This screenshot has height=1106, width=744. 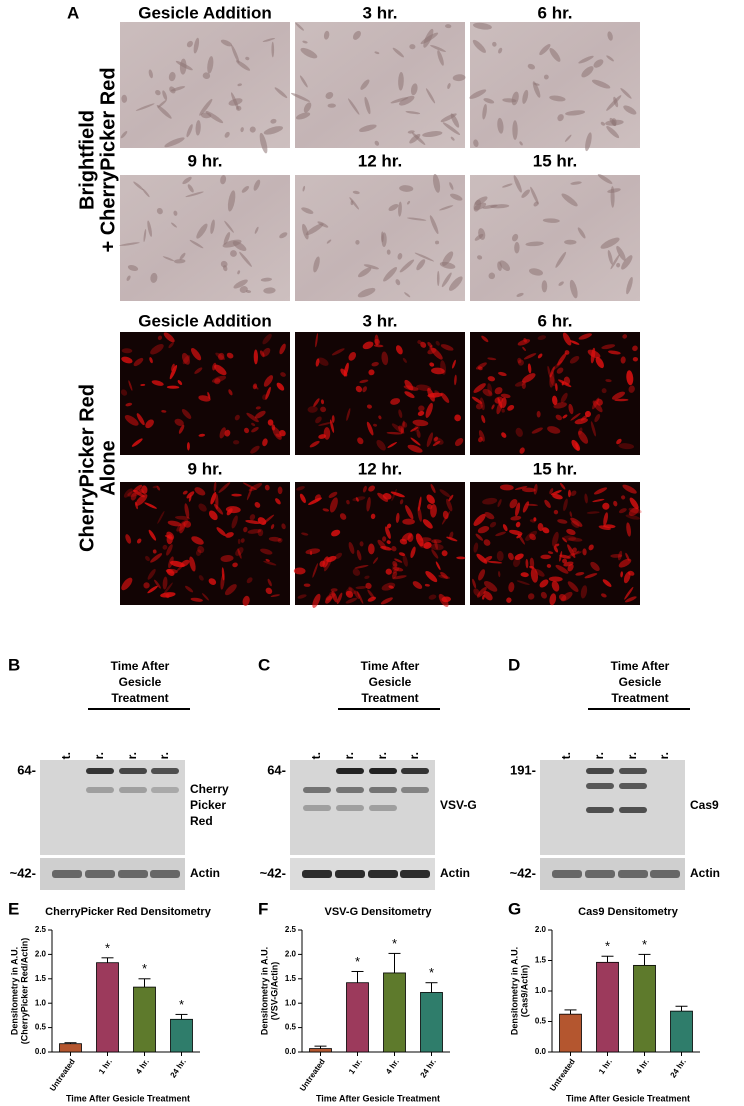 What do you see at coordinates (139, 698) in the screenshot?
I see `blot-header: Treatment` at bounding box center [139, 698].